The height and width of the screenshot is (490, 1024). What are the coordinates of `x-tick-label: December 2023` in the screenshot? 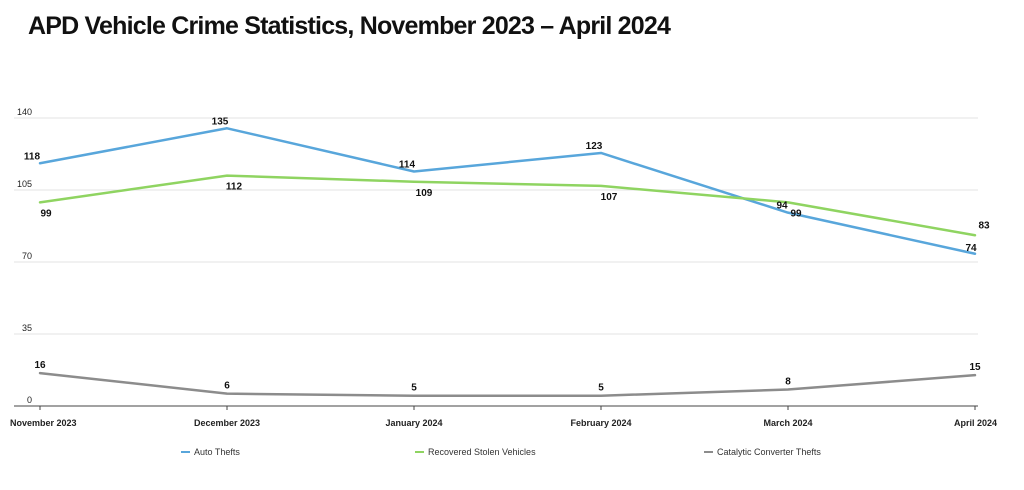 It's located at (227, 423).